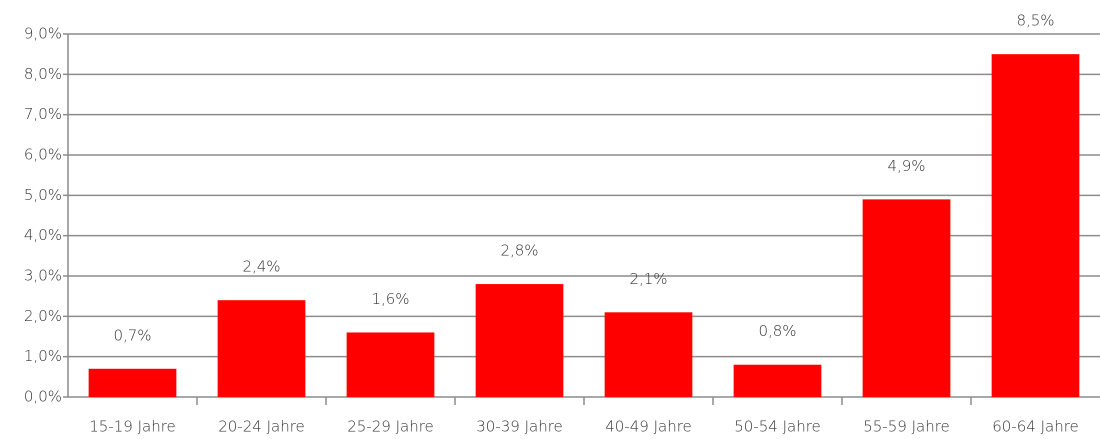 The image size is (1100, 439). Describe the element at coordinates (261, 267) in the screenshot. I see `value-label: 2,4%` at that location.